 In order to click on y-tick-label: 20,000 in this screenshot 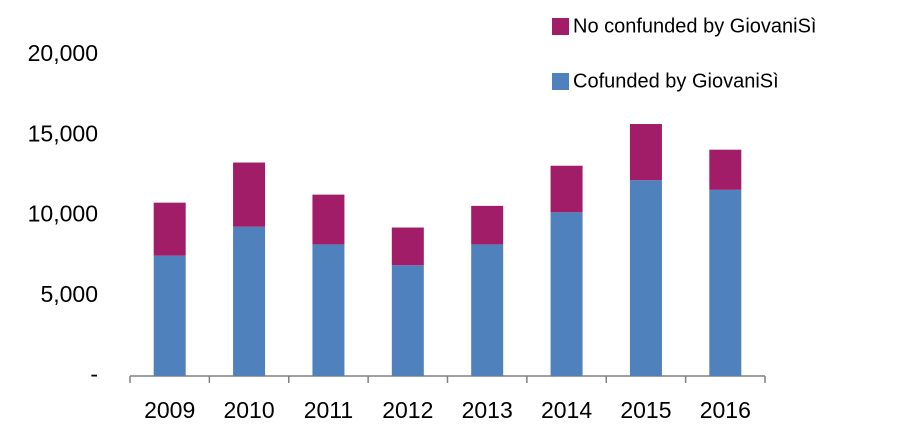, I will do `click(63, 53)`.